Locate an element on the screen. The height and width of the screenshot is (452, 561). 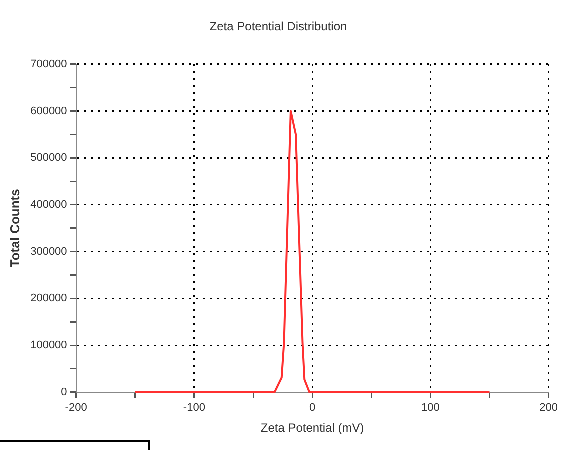
y-tick-label: 100000 is located at coordinates (49, 346).